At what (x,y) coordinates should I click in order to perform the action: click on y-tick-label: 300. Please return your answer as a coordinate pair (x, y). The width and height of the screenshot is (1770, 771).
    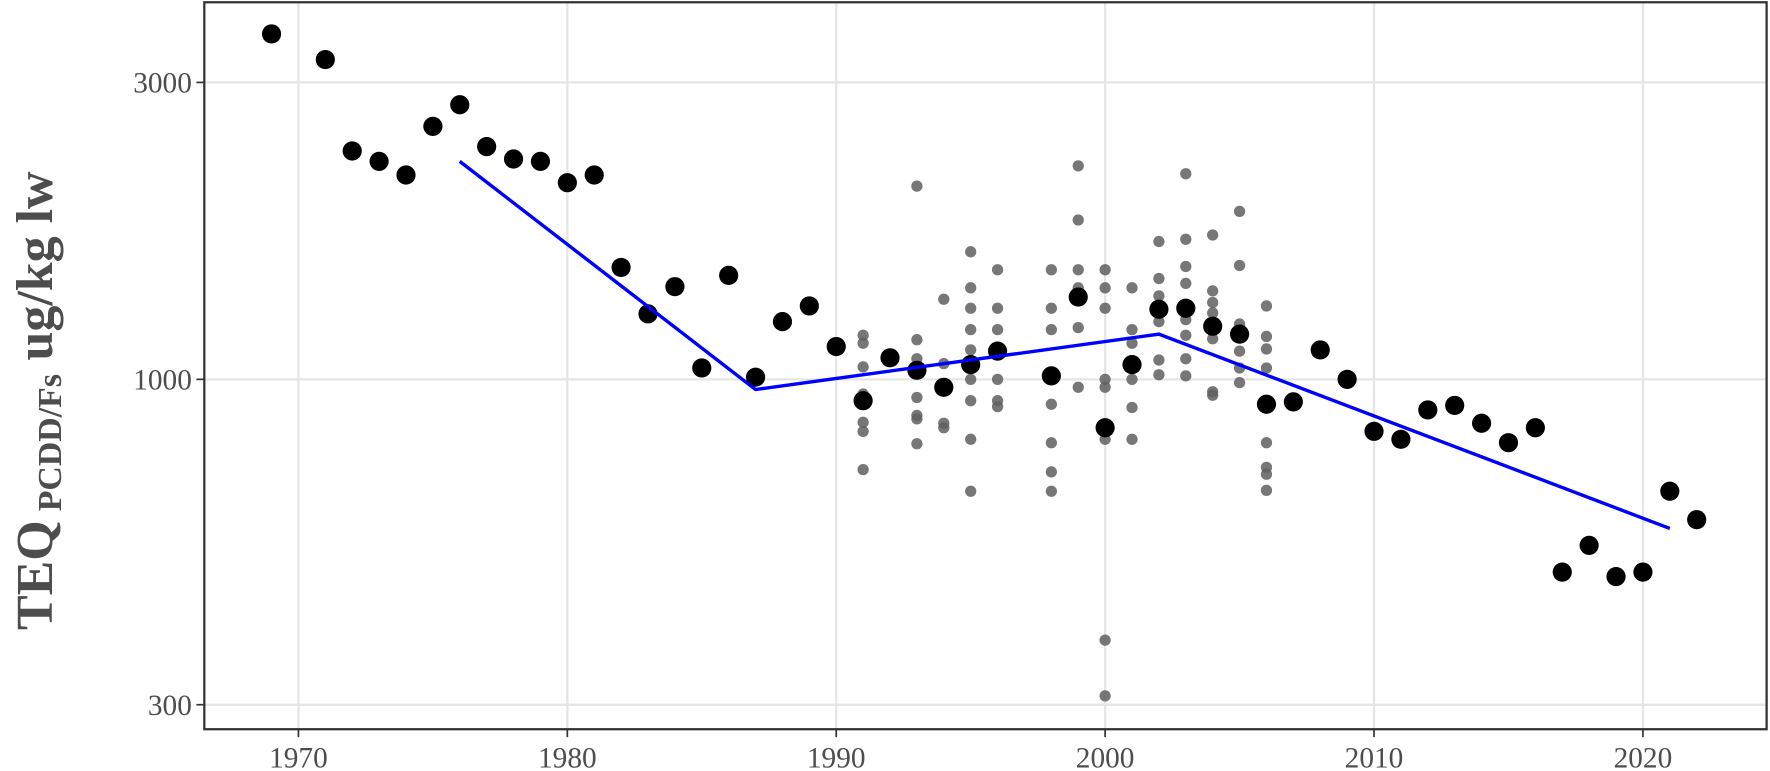
    Looking at the image, I should click on (170, 706).